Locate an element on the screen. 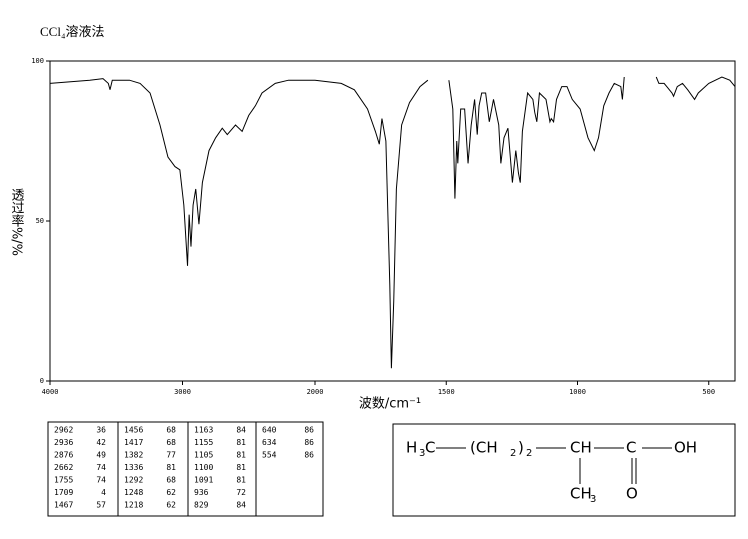 The width and height of the screenshot is (748, 539). peak-wavenumber: 1292 is located at coordinates (133, 480).